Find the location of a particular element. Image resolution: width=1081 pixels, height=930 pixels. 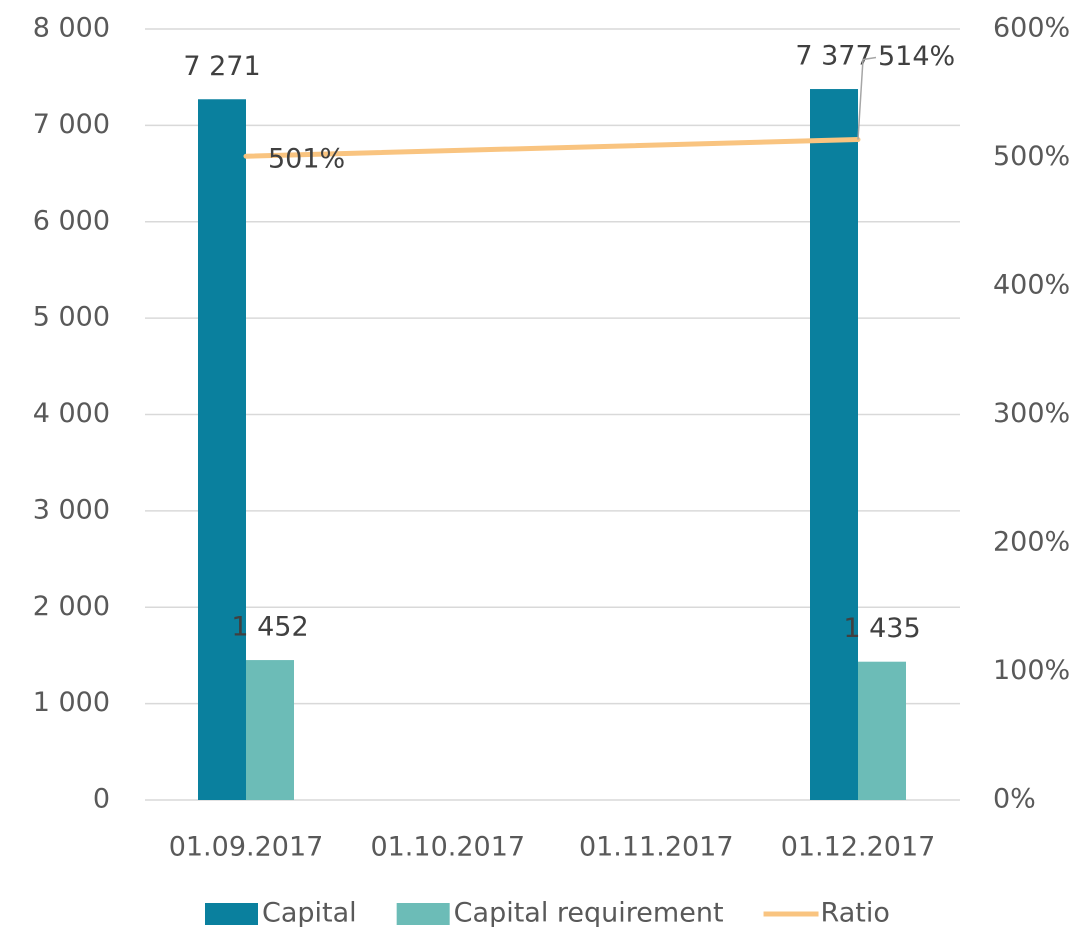

y-tick-label: 5 000 is located at coordinates (71, 317).